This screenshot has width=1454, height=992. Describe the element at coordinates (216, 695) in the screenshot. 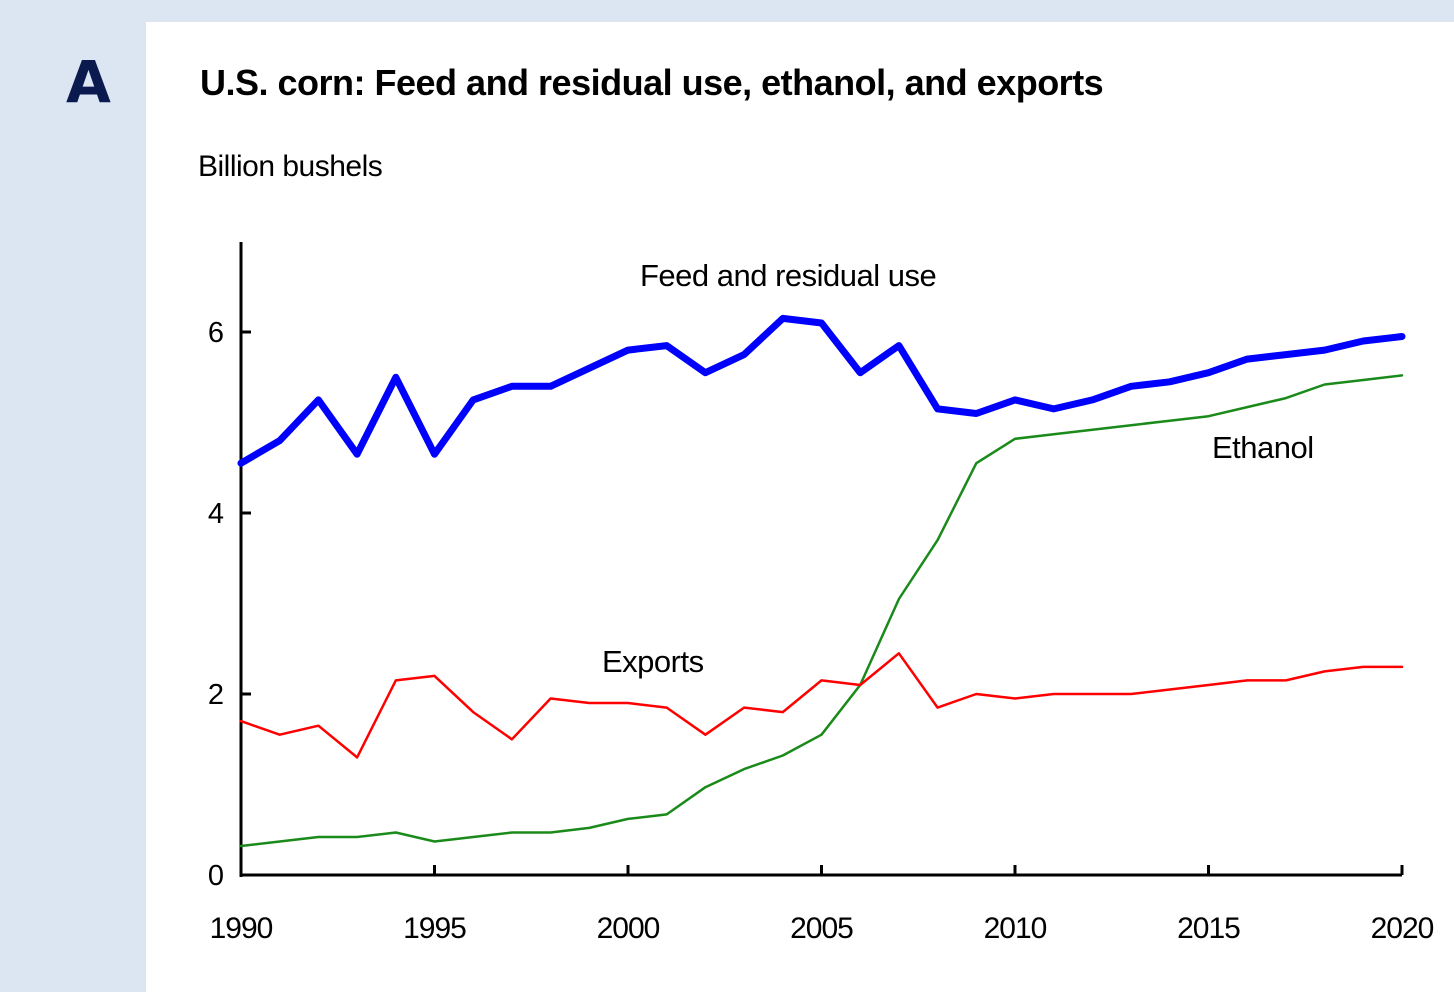

I see `y-tick-label: 2` at that location.